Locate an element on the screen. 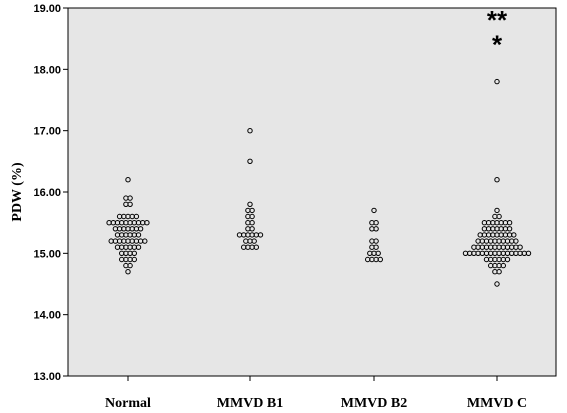 The width and height of the screenshot is (567, 413). extreme-value-marker: * is located at coordinates (497, 45).